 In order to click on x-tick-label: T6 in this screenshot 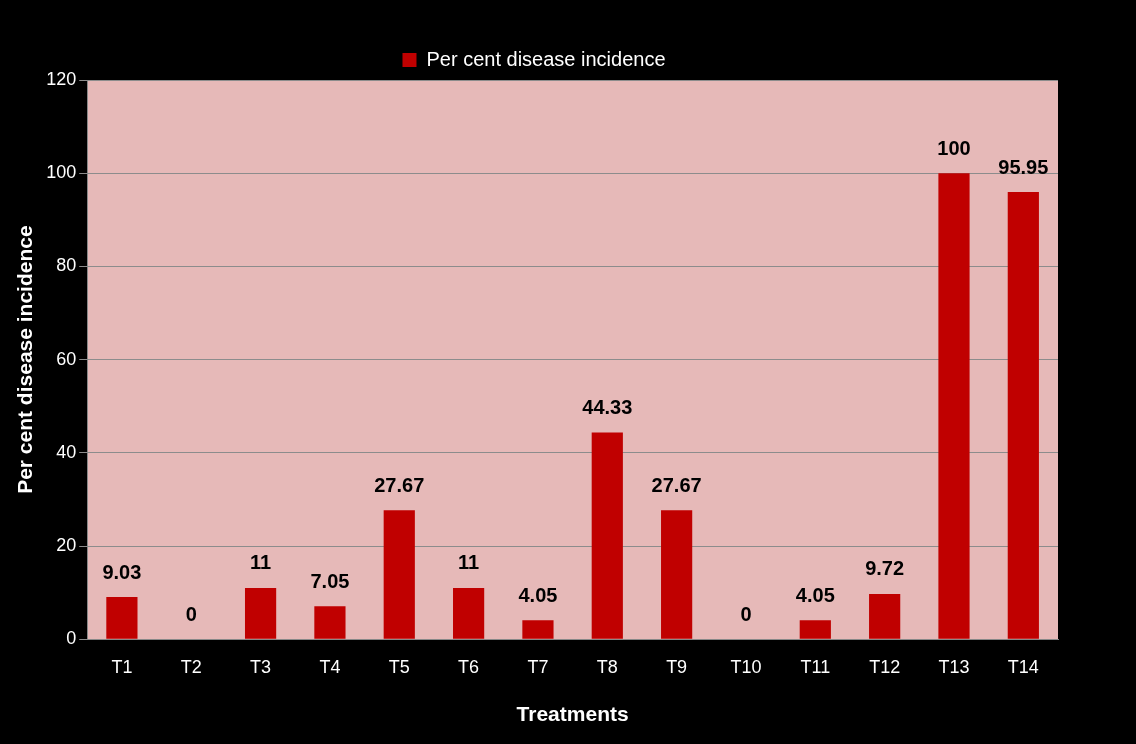, I will do `click(469, 666)`.